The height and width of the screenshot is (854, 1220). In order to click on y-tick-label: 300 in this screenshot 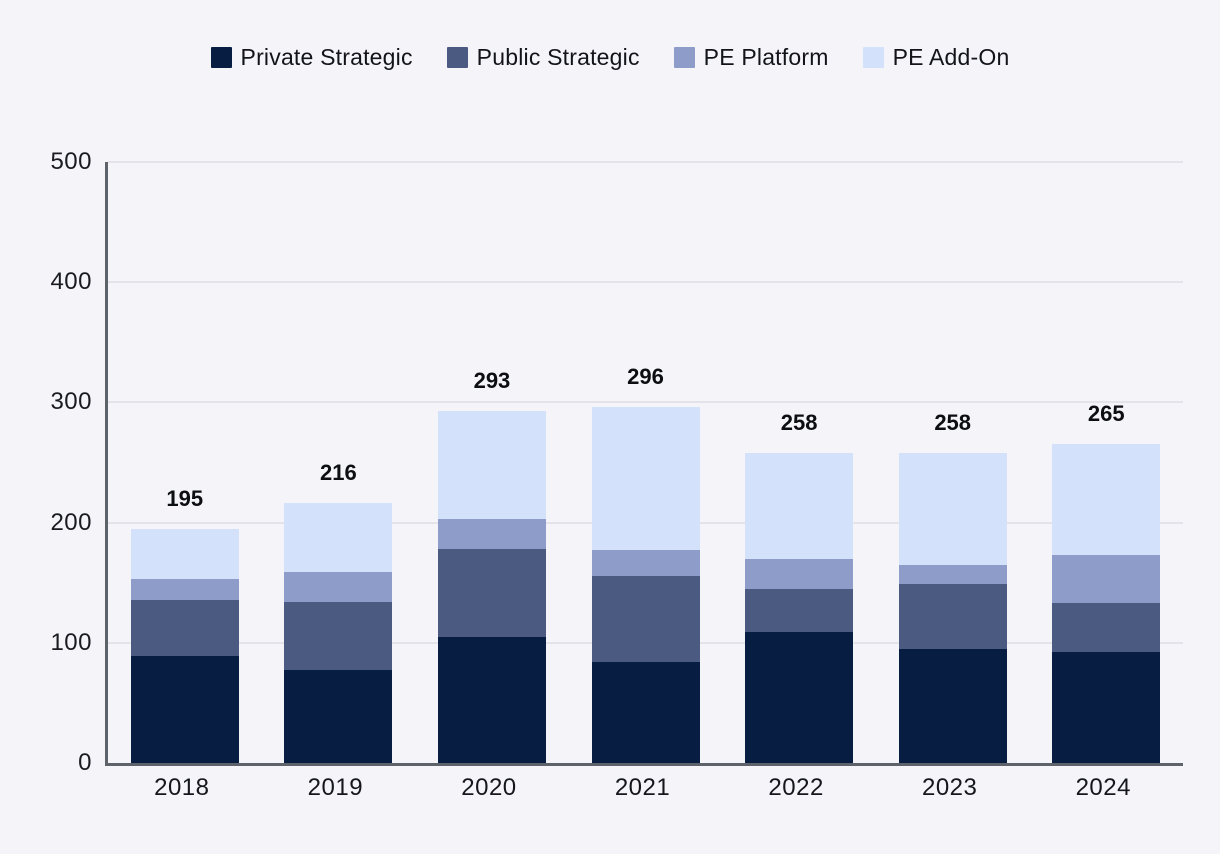, I will do `click(71, 402)`.